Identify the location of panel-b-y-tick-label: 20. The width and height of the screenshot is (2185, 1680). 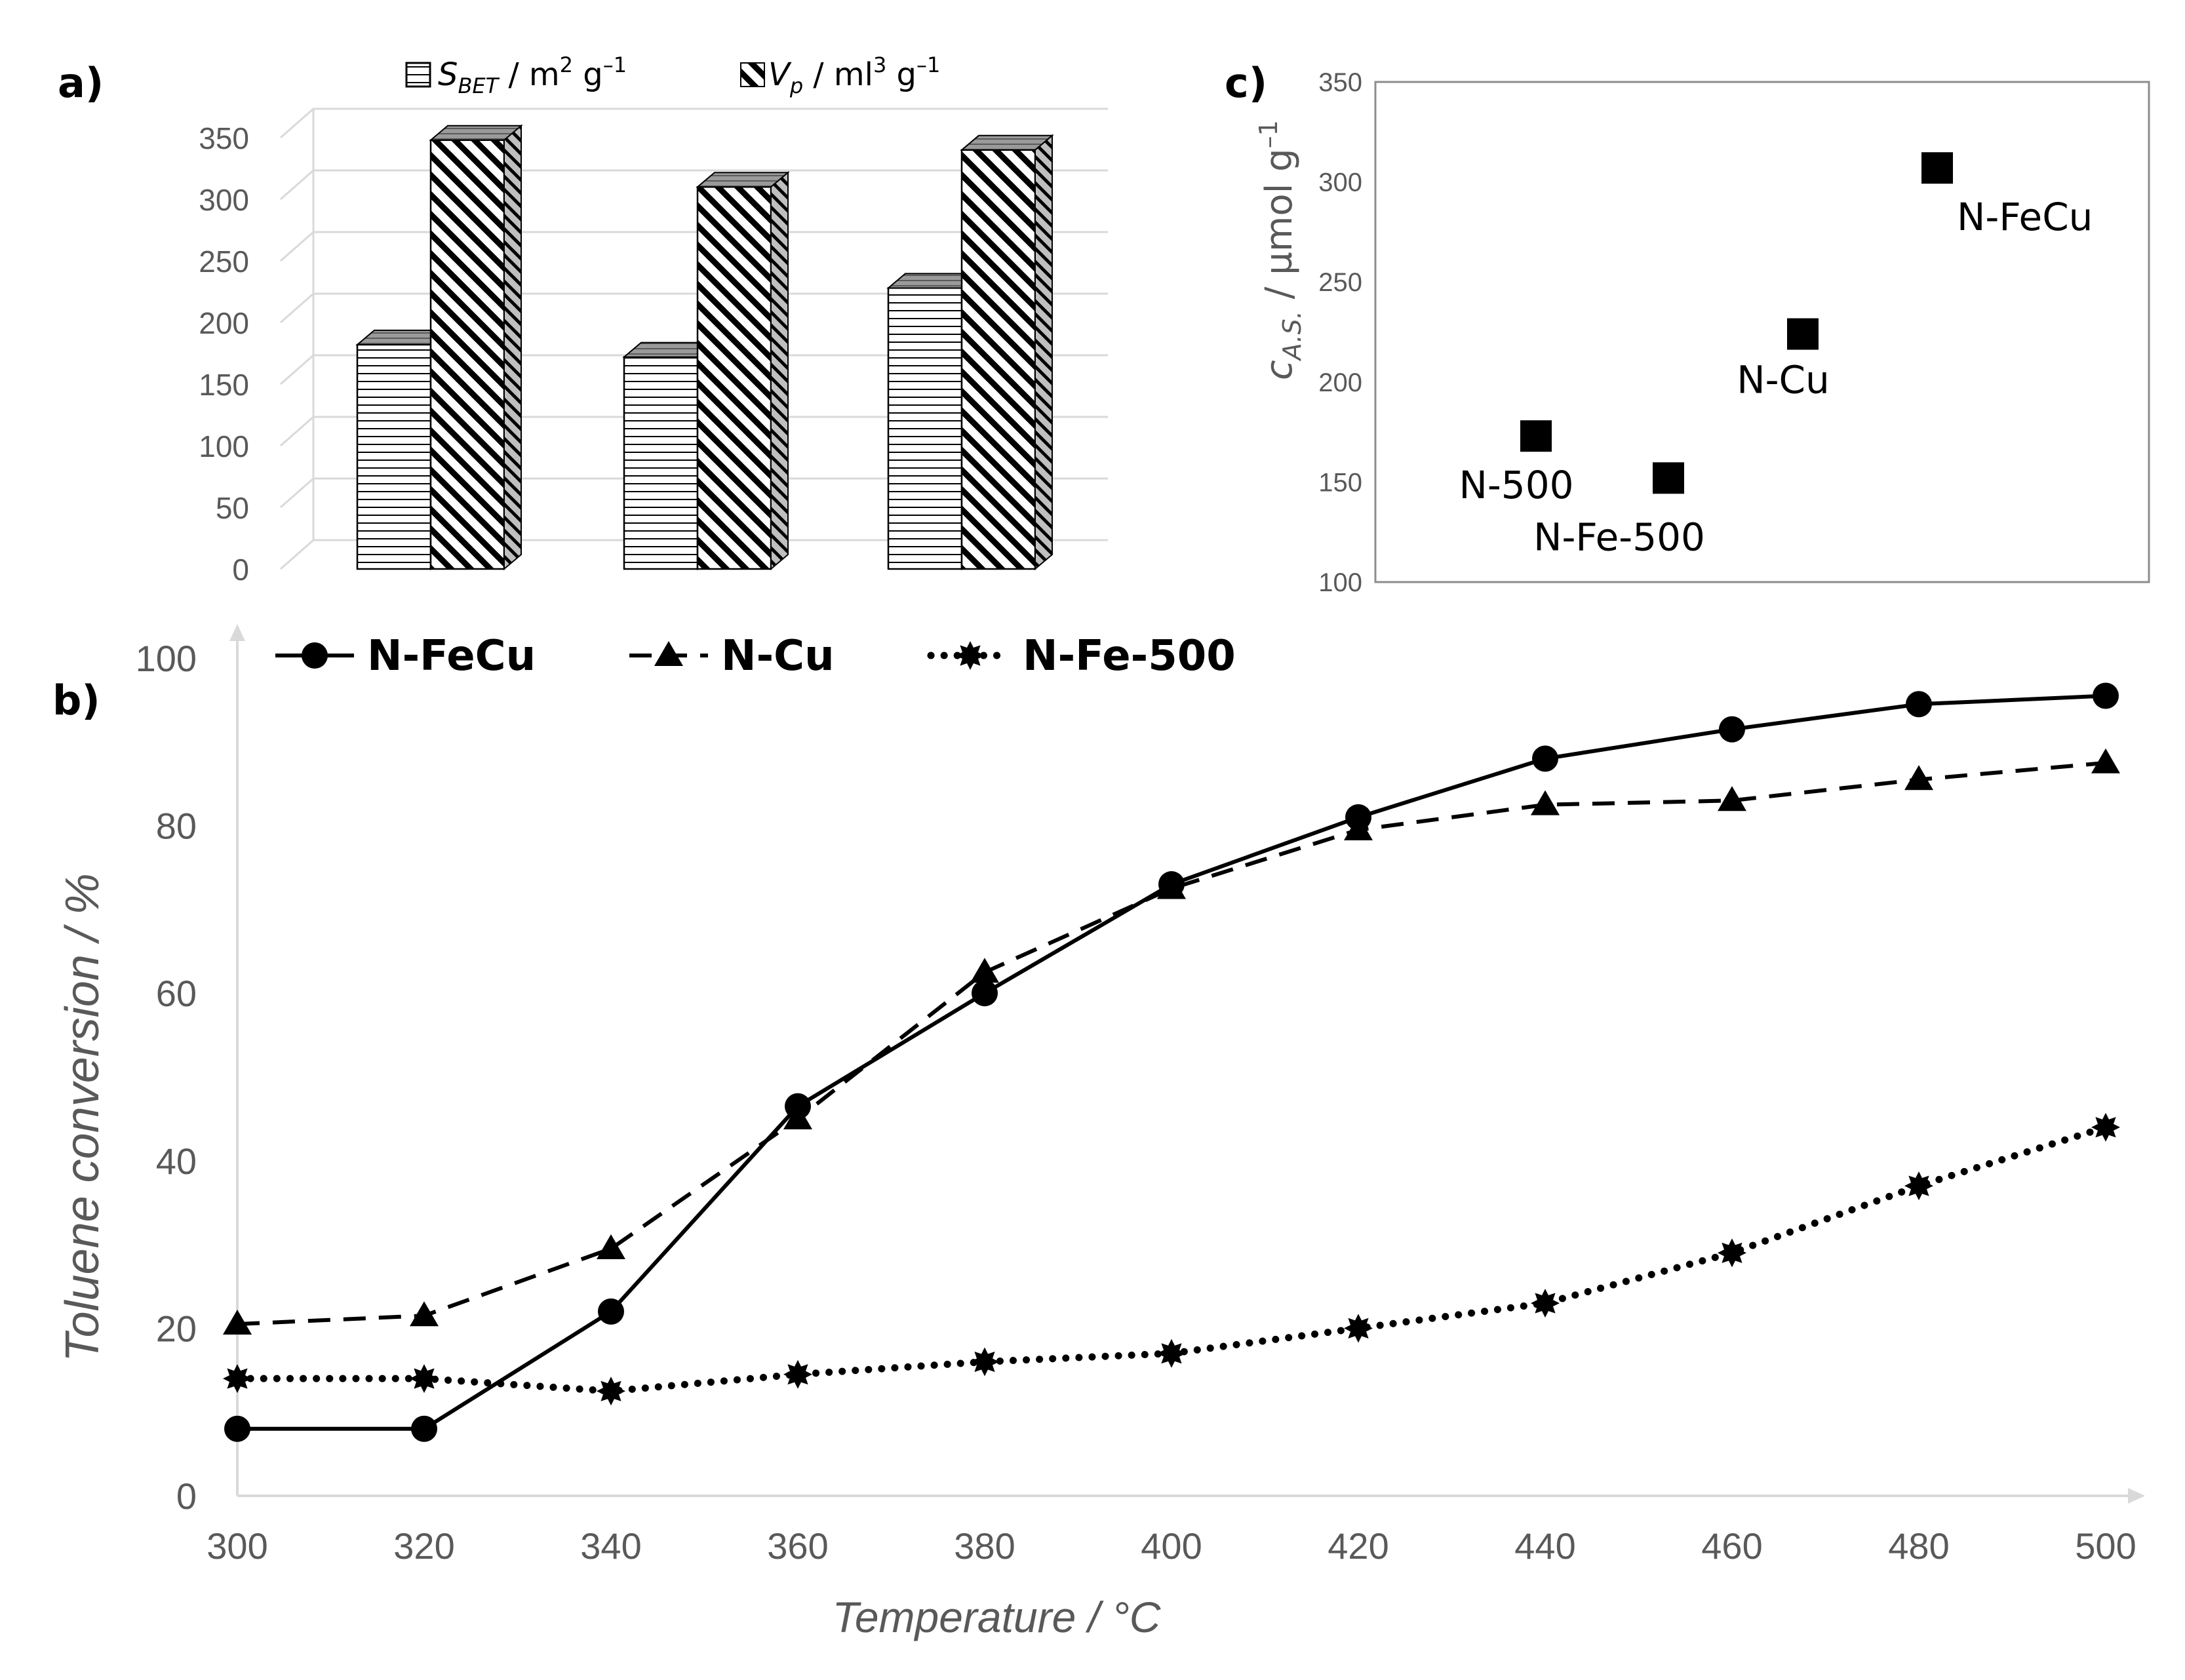
(176, 1328).